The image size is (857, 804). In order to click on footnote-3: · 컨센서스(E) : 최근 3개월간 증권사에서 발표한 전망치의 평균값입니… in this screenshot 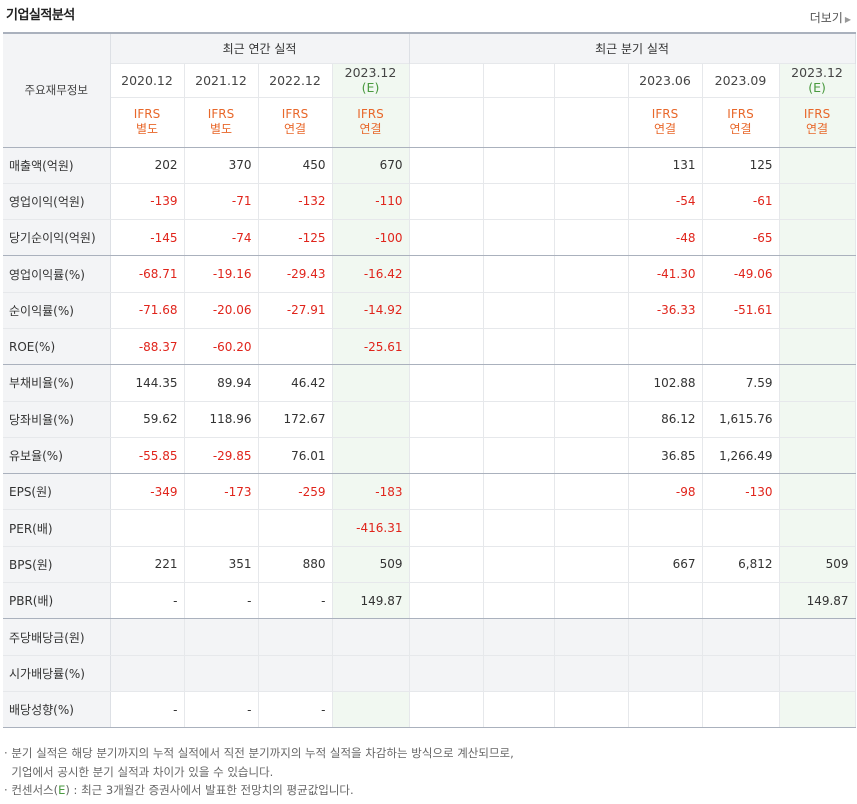, I will do `click(179, 790)`.